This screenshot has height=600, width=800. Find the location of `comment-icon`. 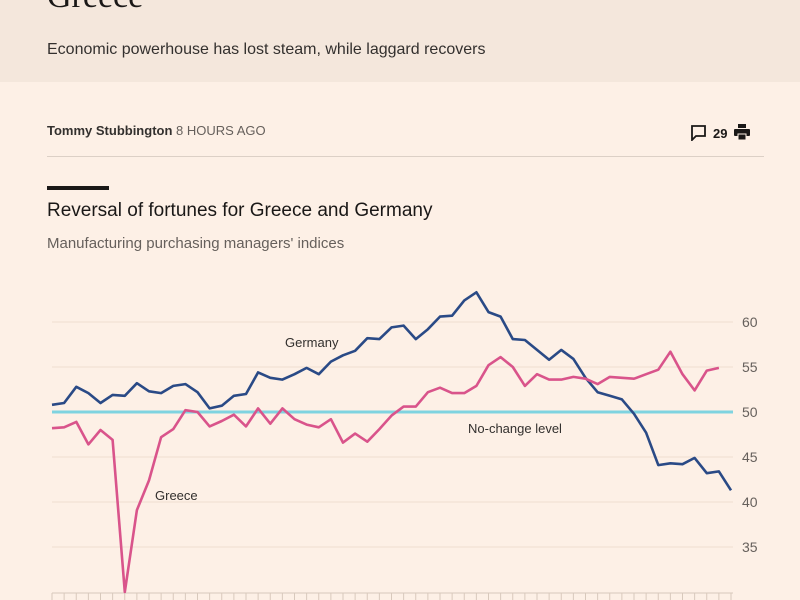

comment-icon is located at coordinates (698, 134).